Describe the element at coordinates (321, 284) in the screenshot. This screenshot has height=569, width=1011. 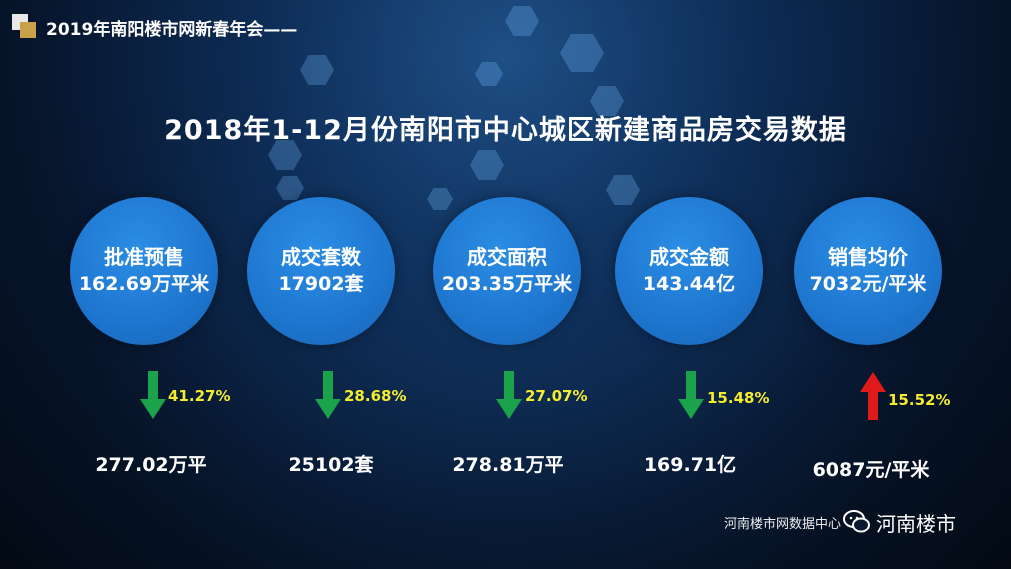
I see `stat-value: 17902套` at that location.